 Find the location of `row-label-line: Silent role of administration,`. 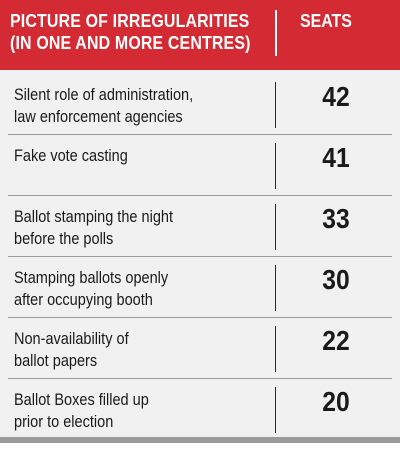

row-label-line: Silent role of administration, is located at coordinates (104, 95).